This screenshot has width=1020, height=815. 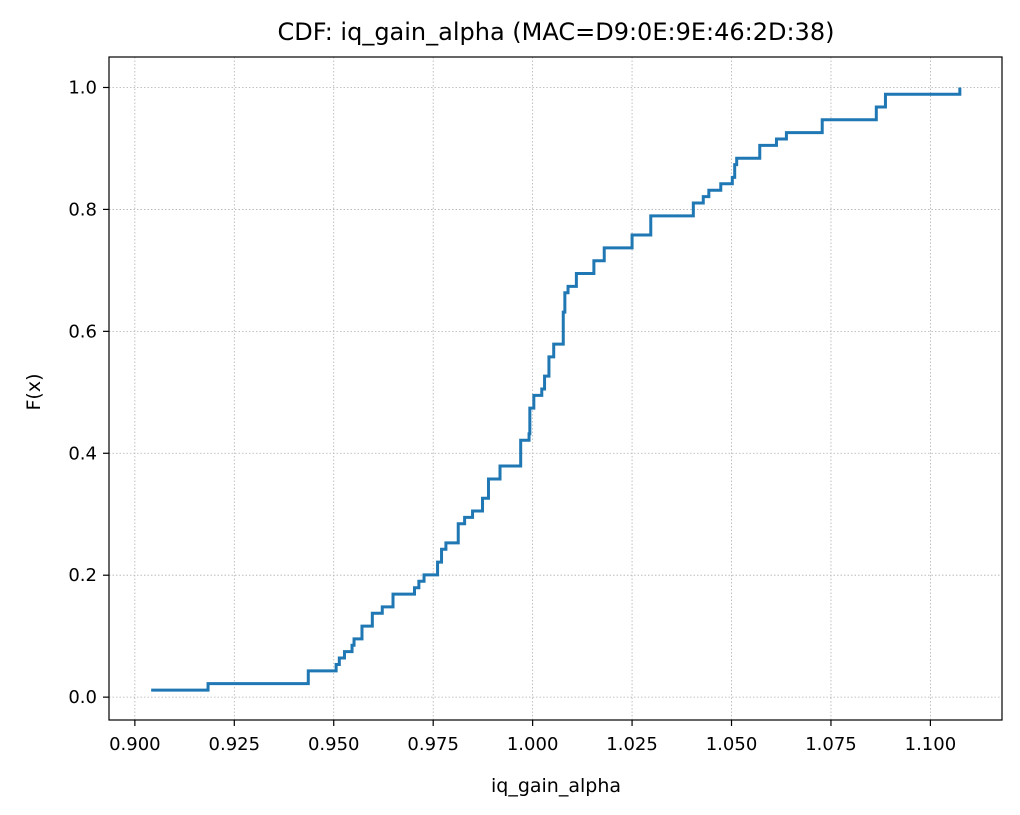 I want to click on x-tick-label: 0.900, so click(x=135, y=744).